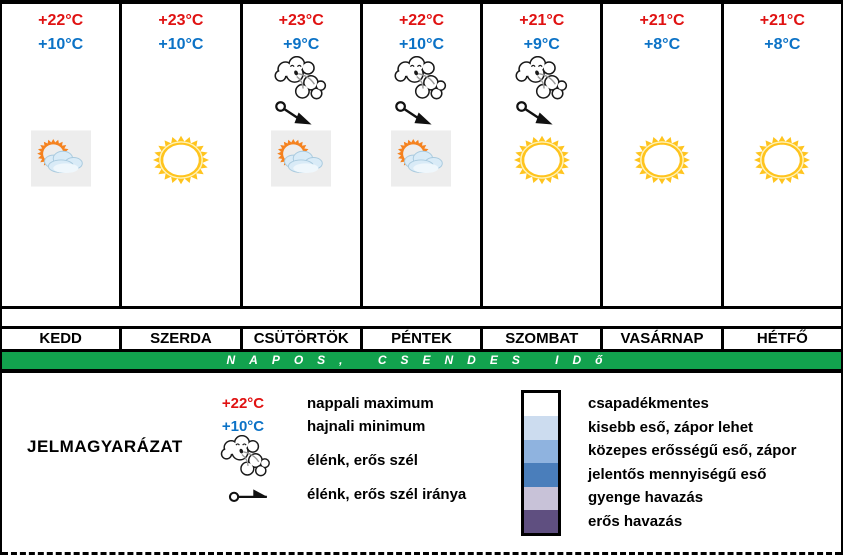  Describe the element at coordinates (243, 426) in the screenshot. I see `legend-min-temp-sample: +10°C` at that location.